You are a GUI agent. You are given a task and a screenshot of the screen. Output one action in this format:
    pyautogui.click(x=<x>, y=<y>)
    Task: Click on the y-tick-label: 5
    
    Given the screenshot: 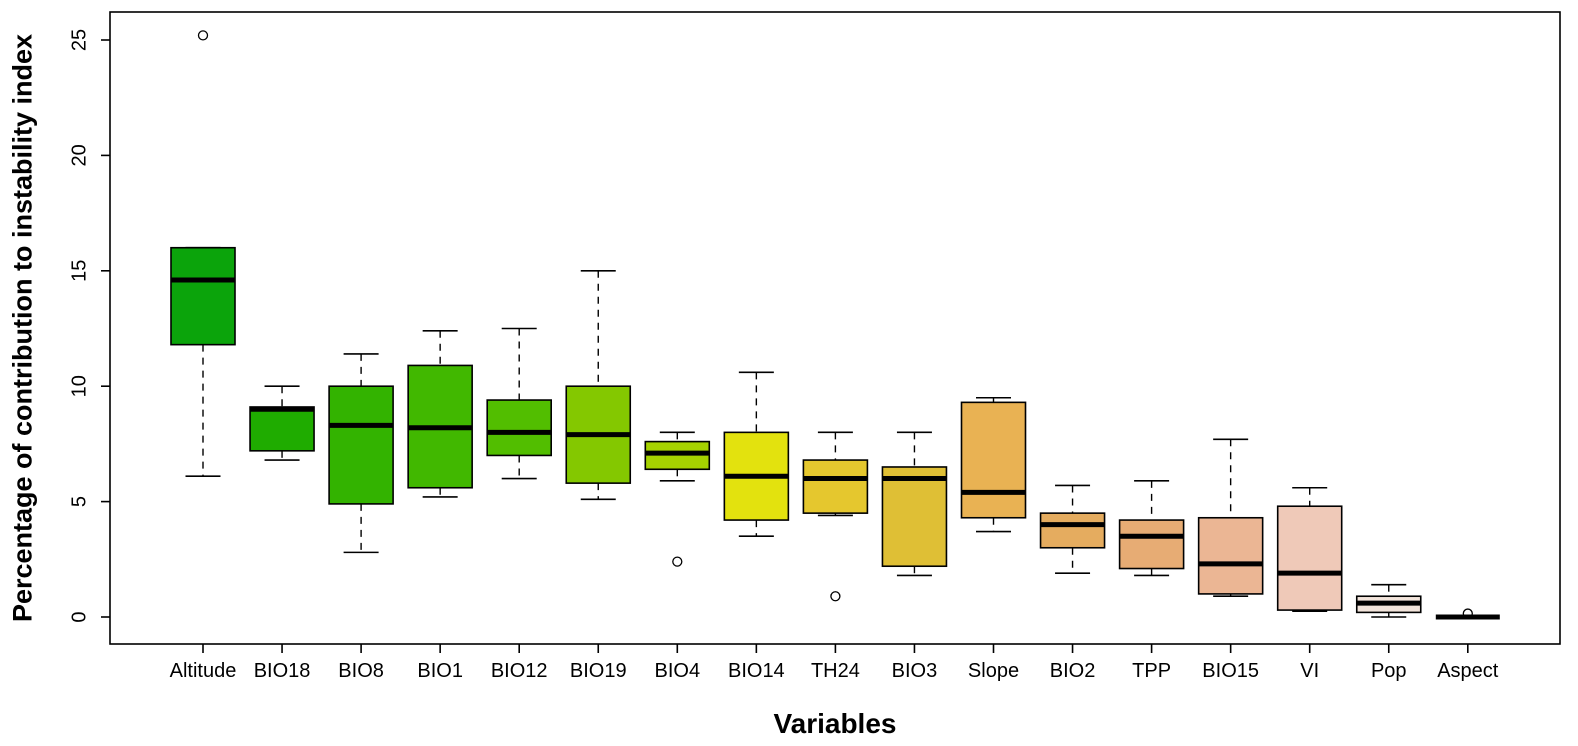 What is the action you would take?
    pyautogui.click(x=79, y=501)
    